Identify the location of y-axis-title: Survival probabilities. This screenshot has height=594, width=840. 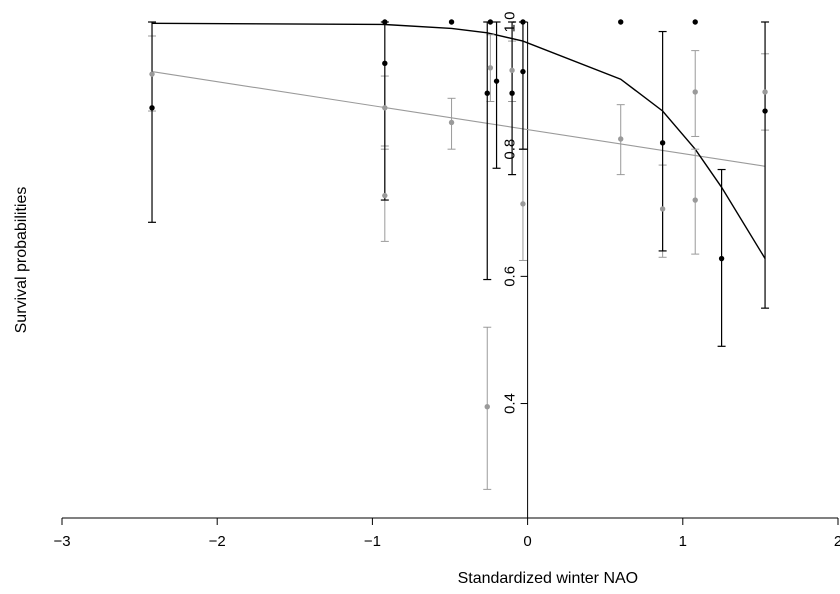
(21, 260).